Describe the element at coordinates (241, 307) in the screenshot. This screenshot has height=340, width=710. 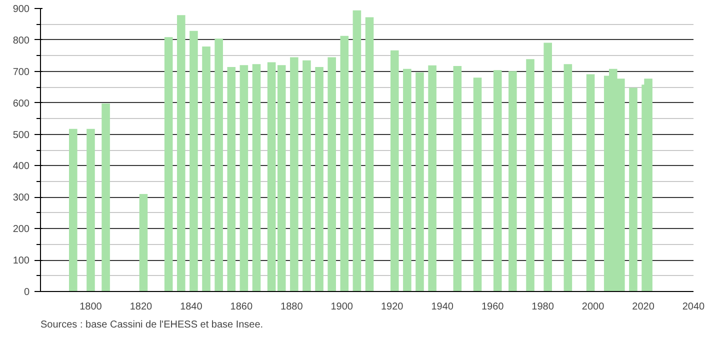
I see `x-tick-label: 1860` at that location.